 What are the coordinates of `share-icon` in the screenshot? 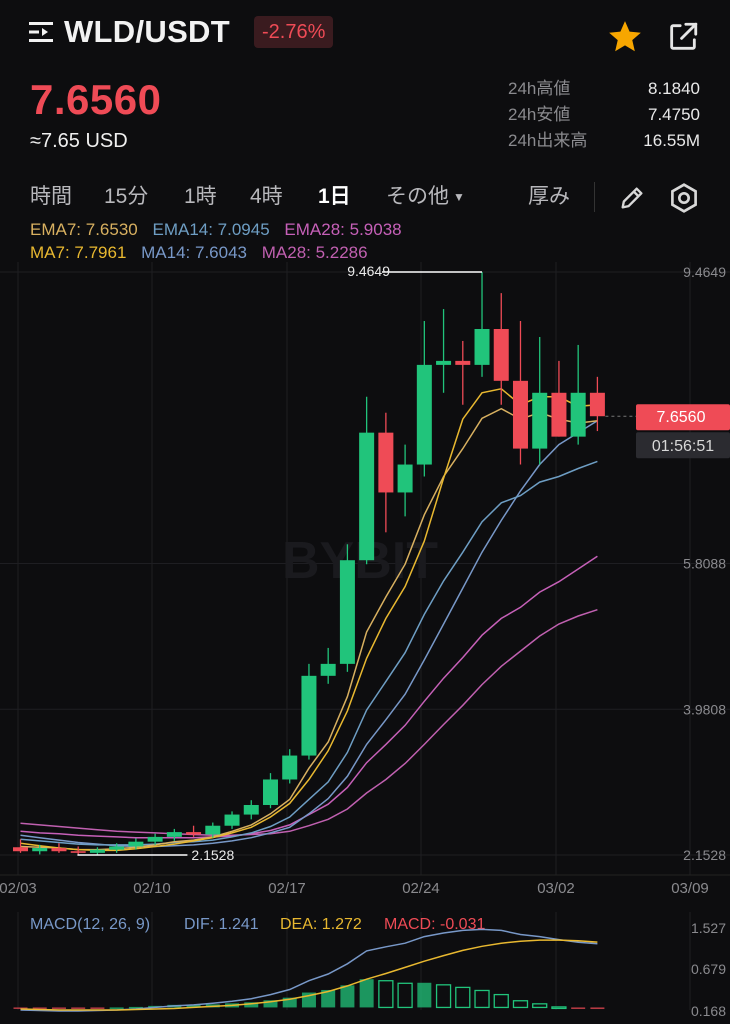 It's located at (683, 37).